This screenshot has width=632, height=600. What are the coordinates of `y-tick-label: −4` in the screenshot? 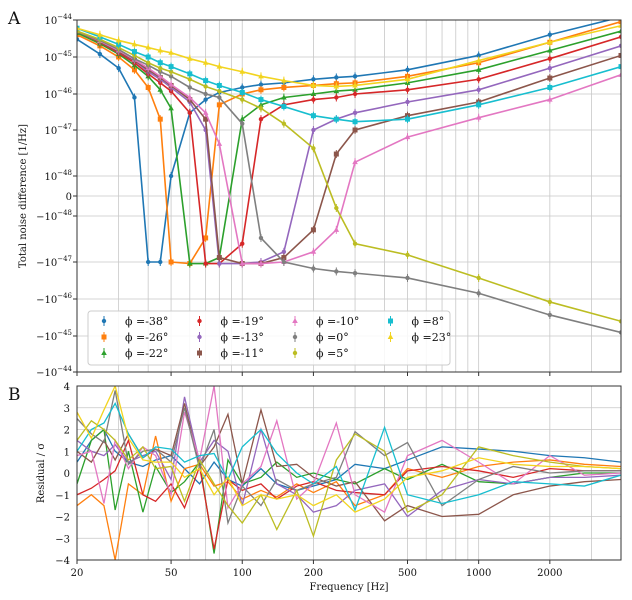 It's located at (62, 561).